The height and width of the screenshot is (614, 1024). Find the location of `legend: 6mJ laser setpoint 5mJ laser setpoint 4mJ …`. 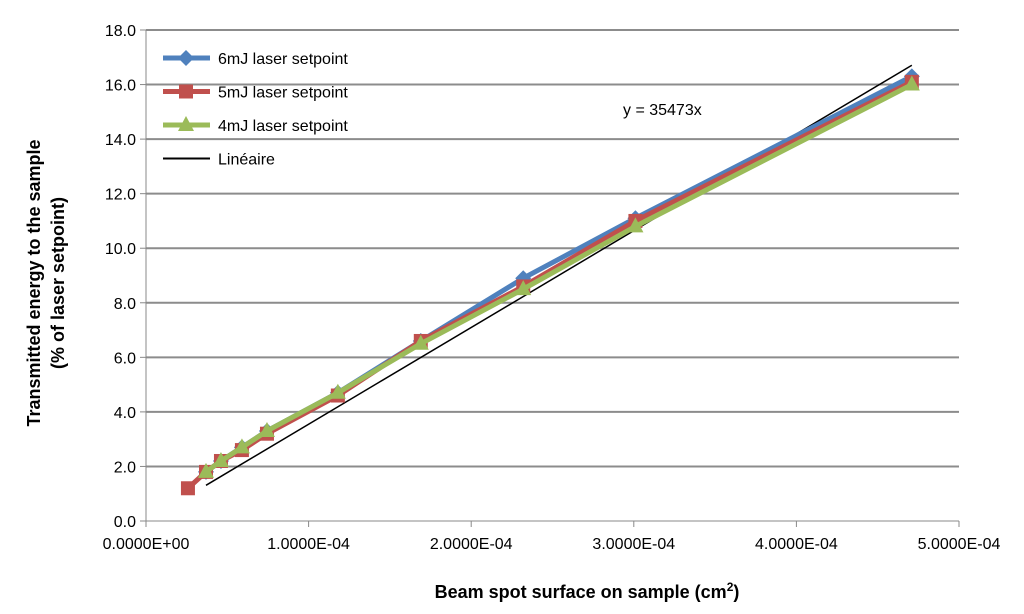

legend: 6mJ laser setpoint 5mJ laser setpoint 4mJ … is located at coordinates (255, 109).